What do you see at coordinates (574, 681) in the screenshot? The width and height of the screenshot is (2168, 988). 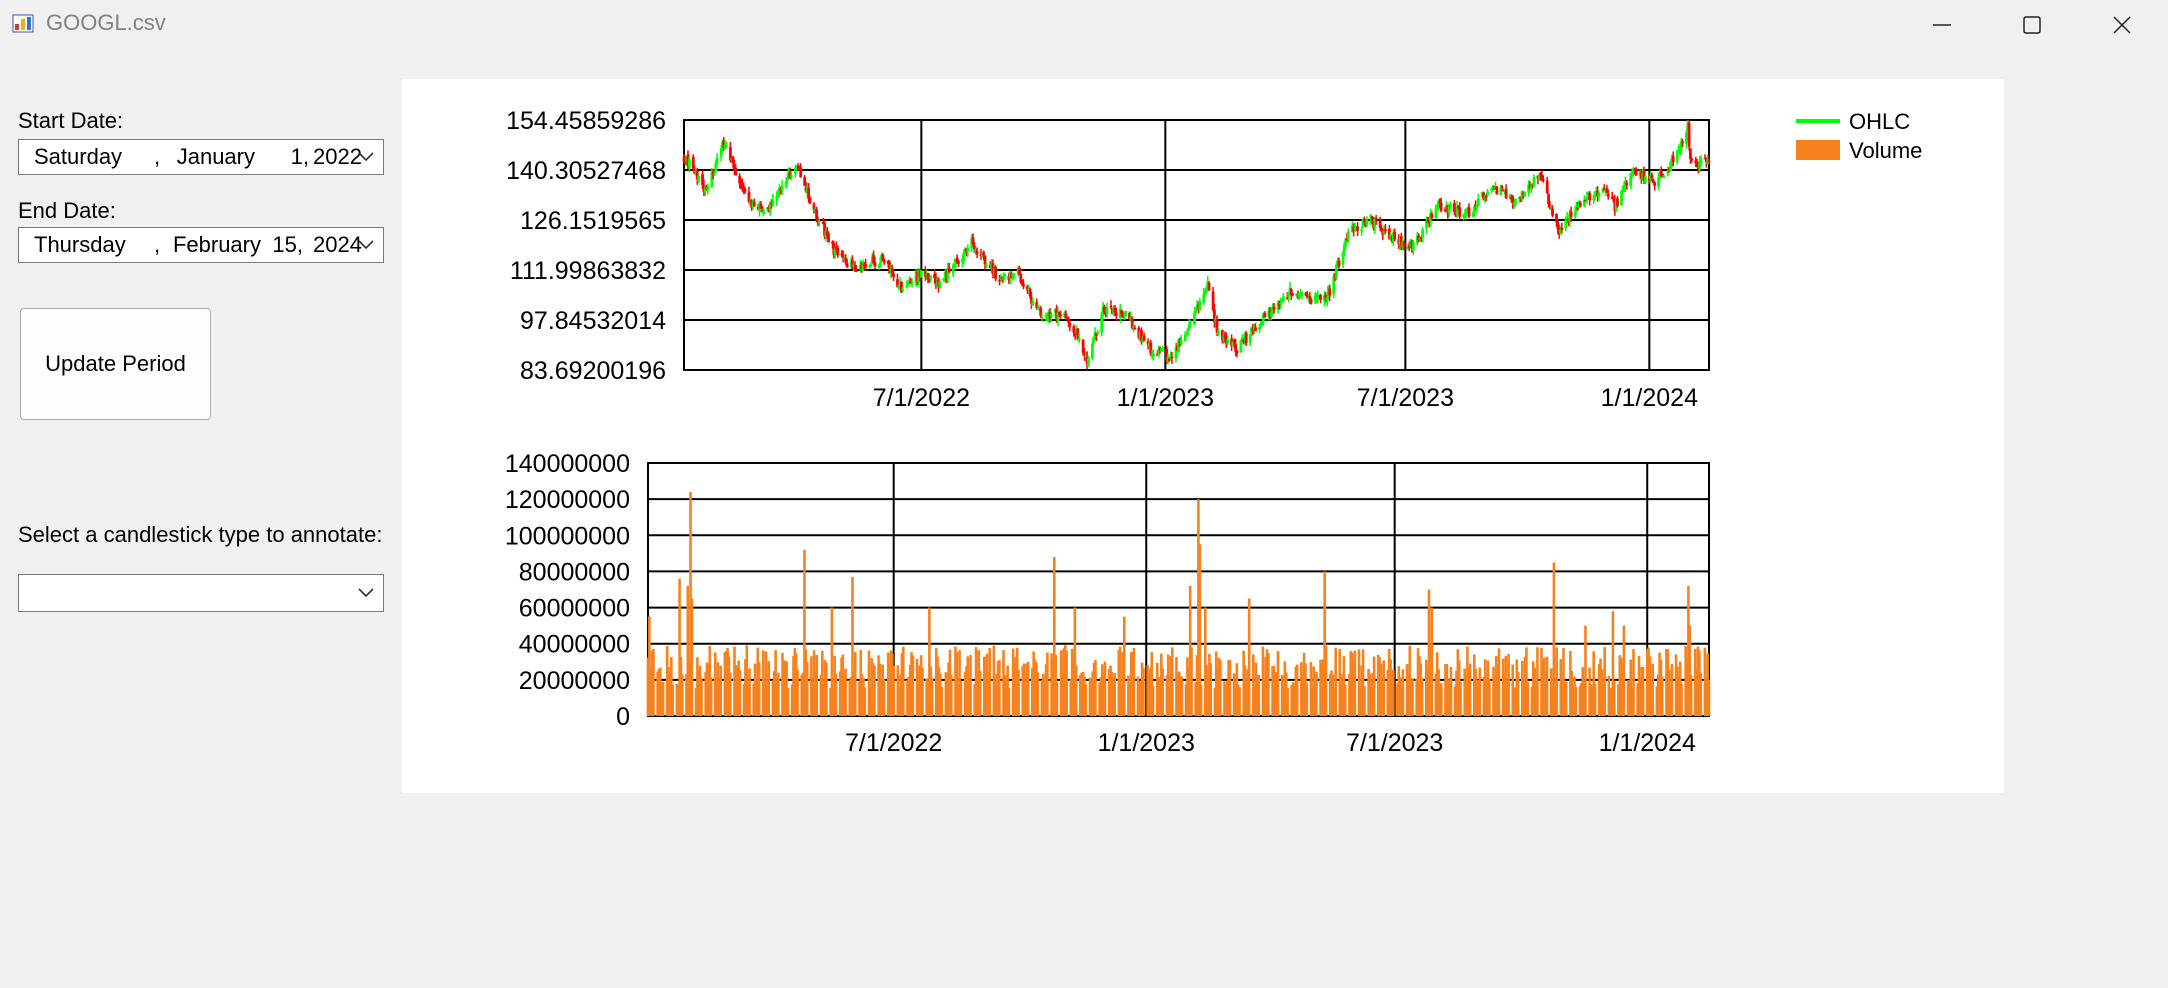 I see `volume-y-tick-label: 20000000` at bounding box center [574, 681].